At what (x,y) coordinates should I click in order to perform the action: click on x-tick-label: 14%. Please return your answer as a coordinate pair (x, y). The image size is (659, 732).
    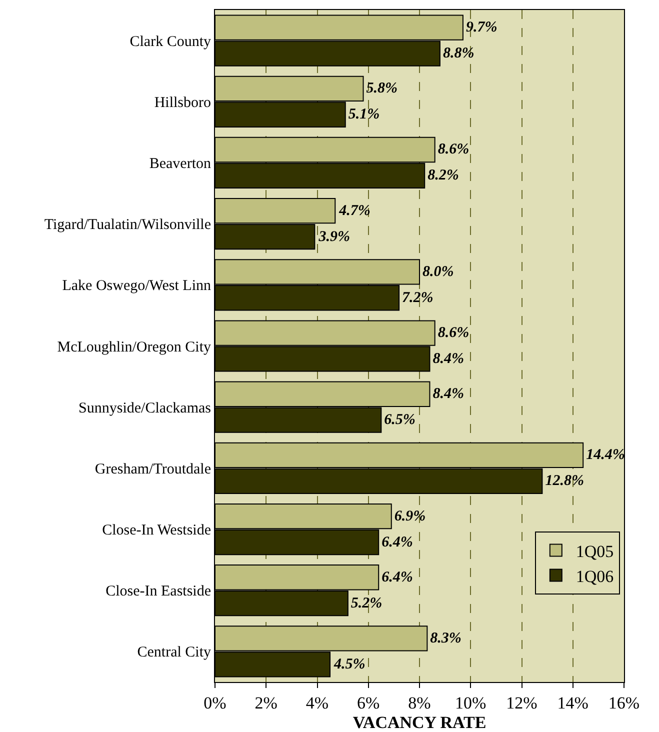
    Looking at the image, I should click on (572, 702).